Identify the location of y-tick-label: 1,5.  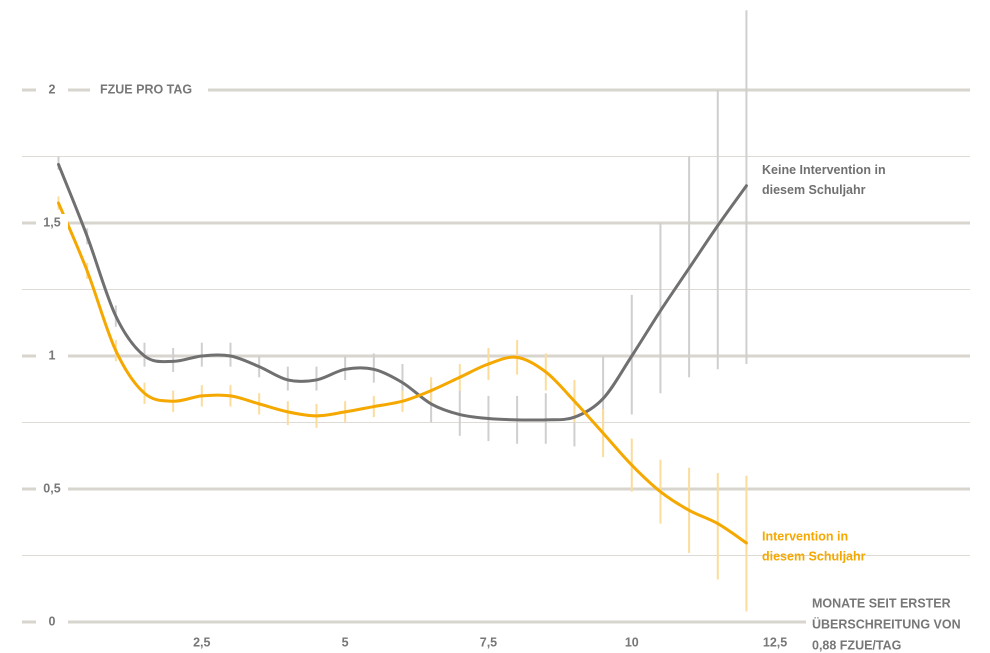
(51, 222).